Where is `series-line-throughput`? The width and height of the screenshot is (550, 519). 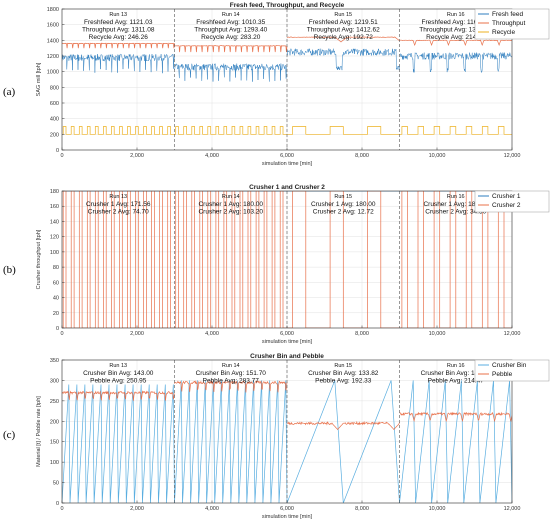
series-line-throughput is located at coordinates (287, 44).